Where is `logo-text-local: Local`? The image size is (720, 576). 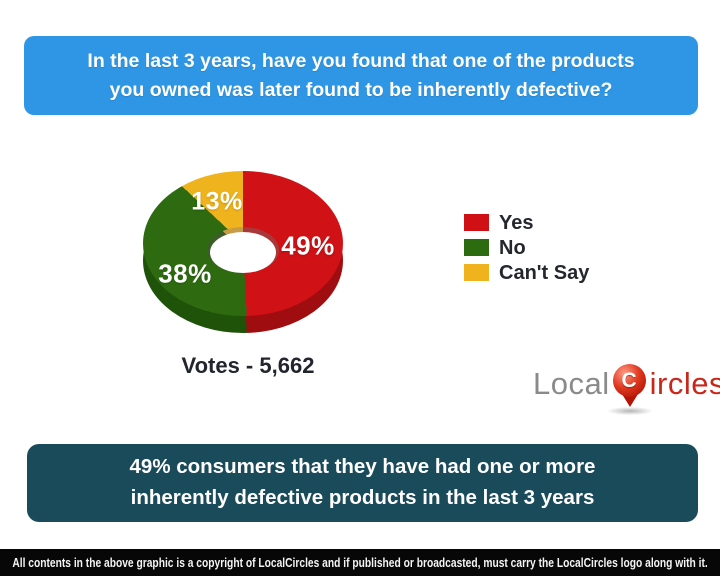
logo-text-local: Local is located at coordinates (571, 383).